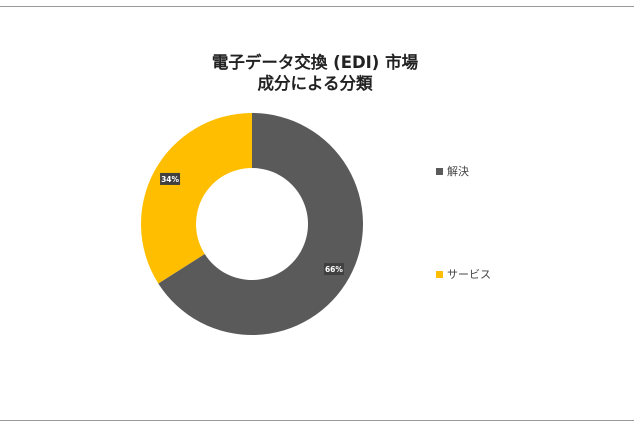 This screenshot has width=634, height=427. I want to click on legend-label-solution: 解決, so click(458, 171).